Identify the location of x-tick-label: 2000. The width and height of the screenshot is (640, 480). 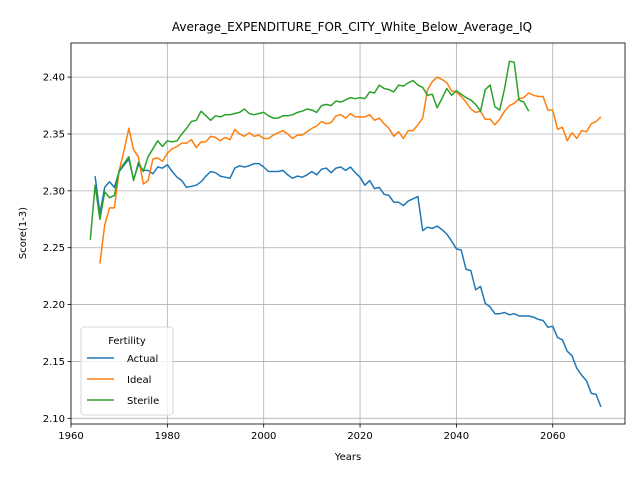
(263, 436).